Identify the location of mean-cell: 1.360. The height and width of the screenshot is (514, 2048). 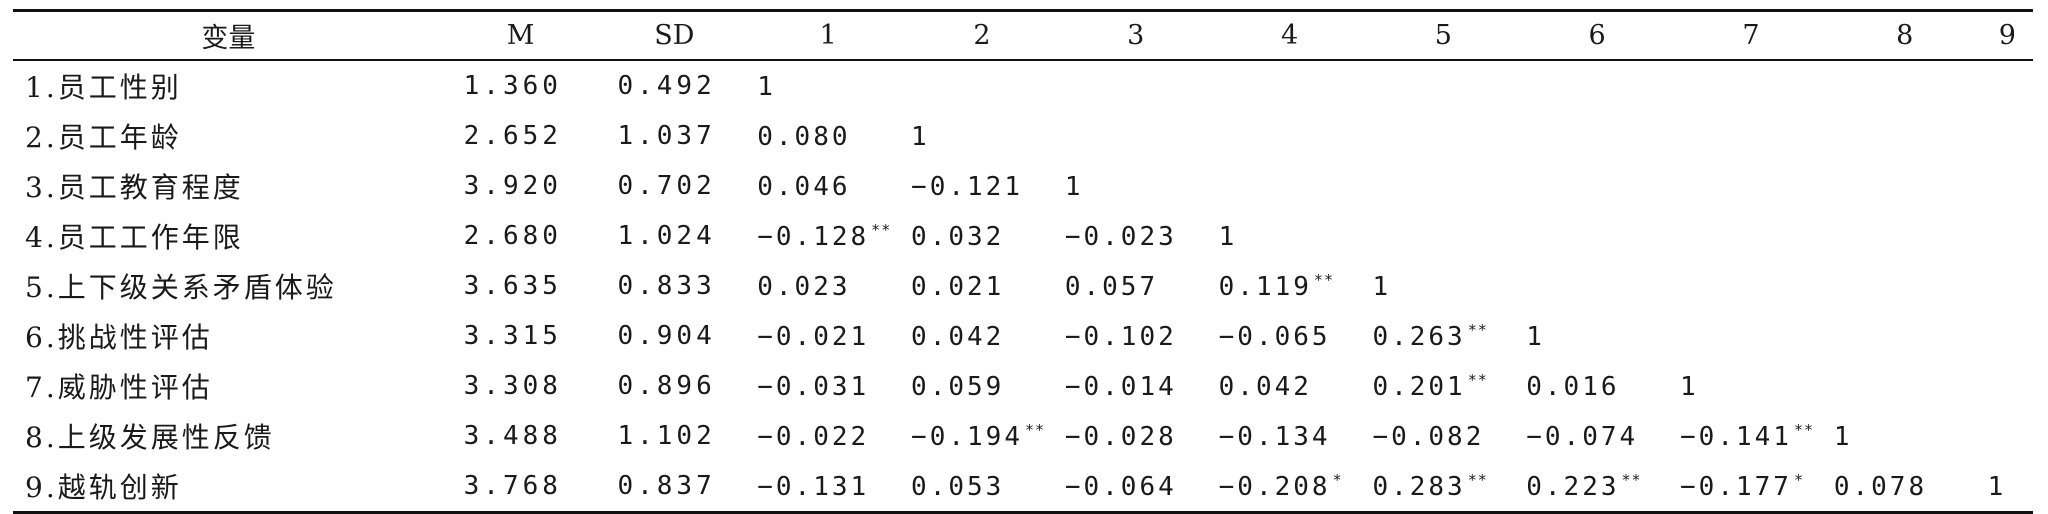
(512, 86).